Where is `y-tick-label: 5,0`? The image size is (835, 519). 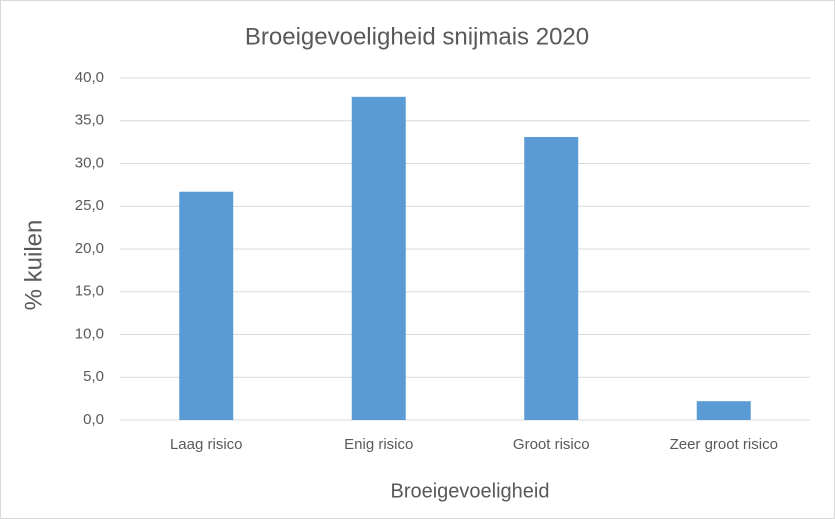 y-tick-label: 5,0 is located at coordinates (93, 376).